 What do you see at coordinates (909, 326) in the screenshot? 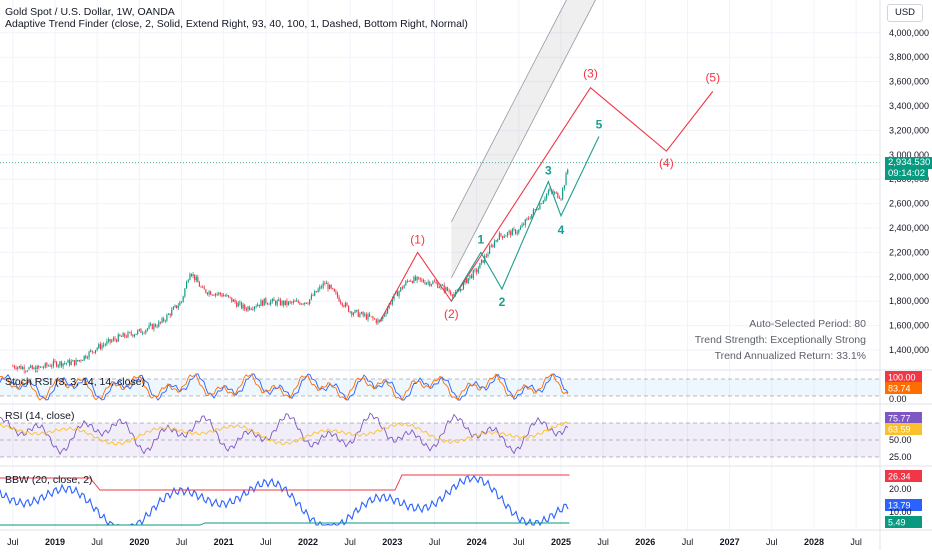
I see `y-tick-label: 1,600,000` at bounding box center [909, 326].